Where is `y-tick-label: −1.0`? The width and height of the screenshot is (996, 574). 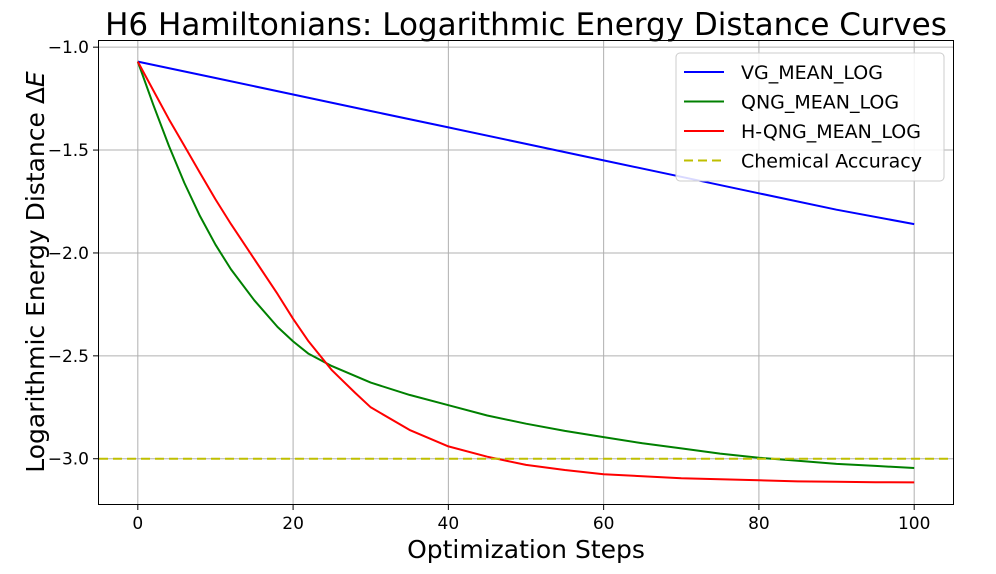 y-tick-label: −1.0 is located at coordinates (68, 48).